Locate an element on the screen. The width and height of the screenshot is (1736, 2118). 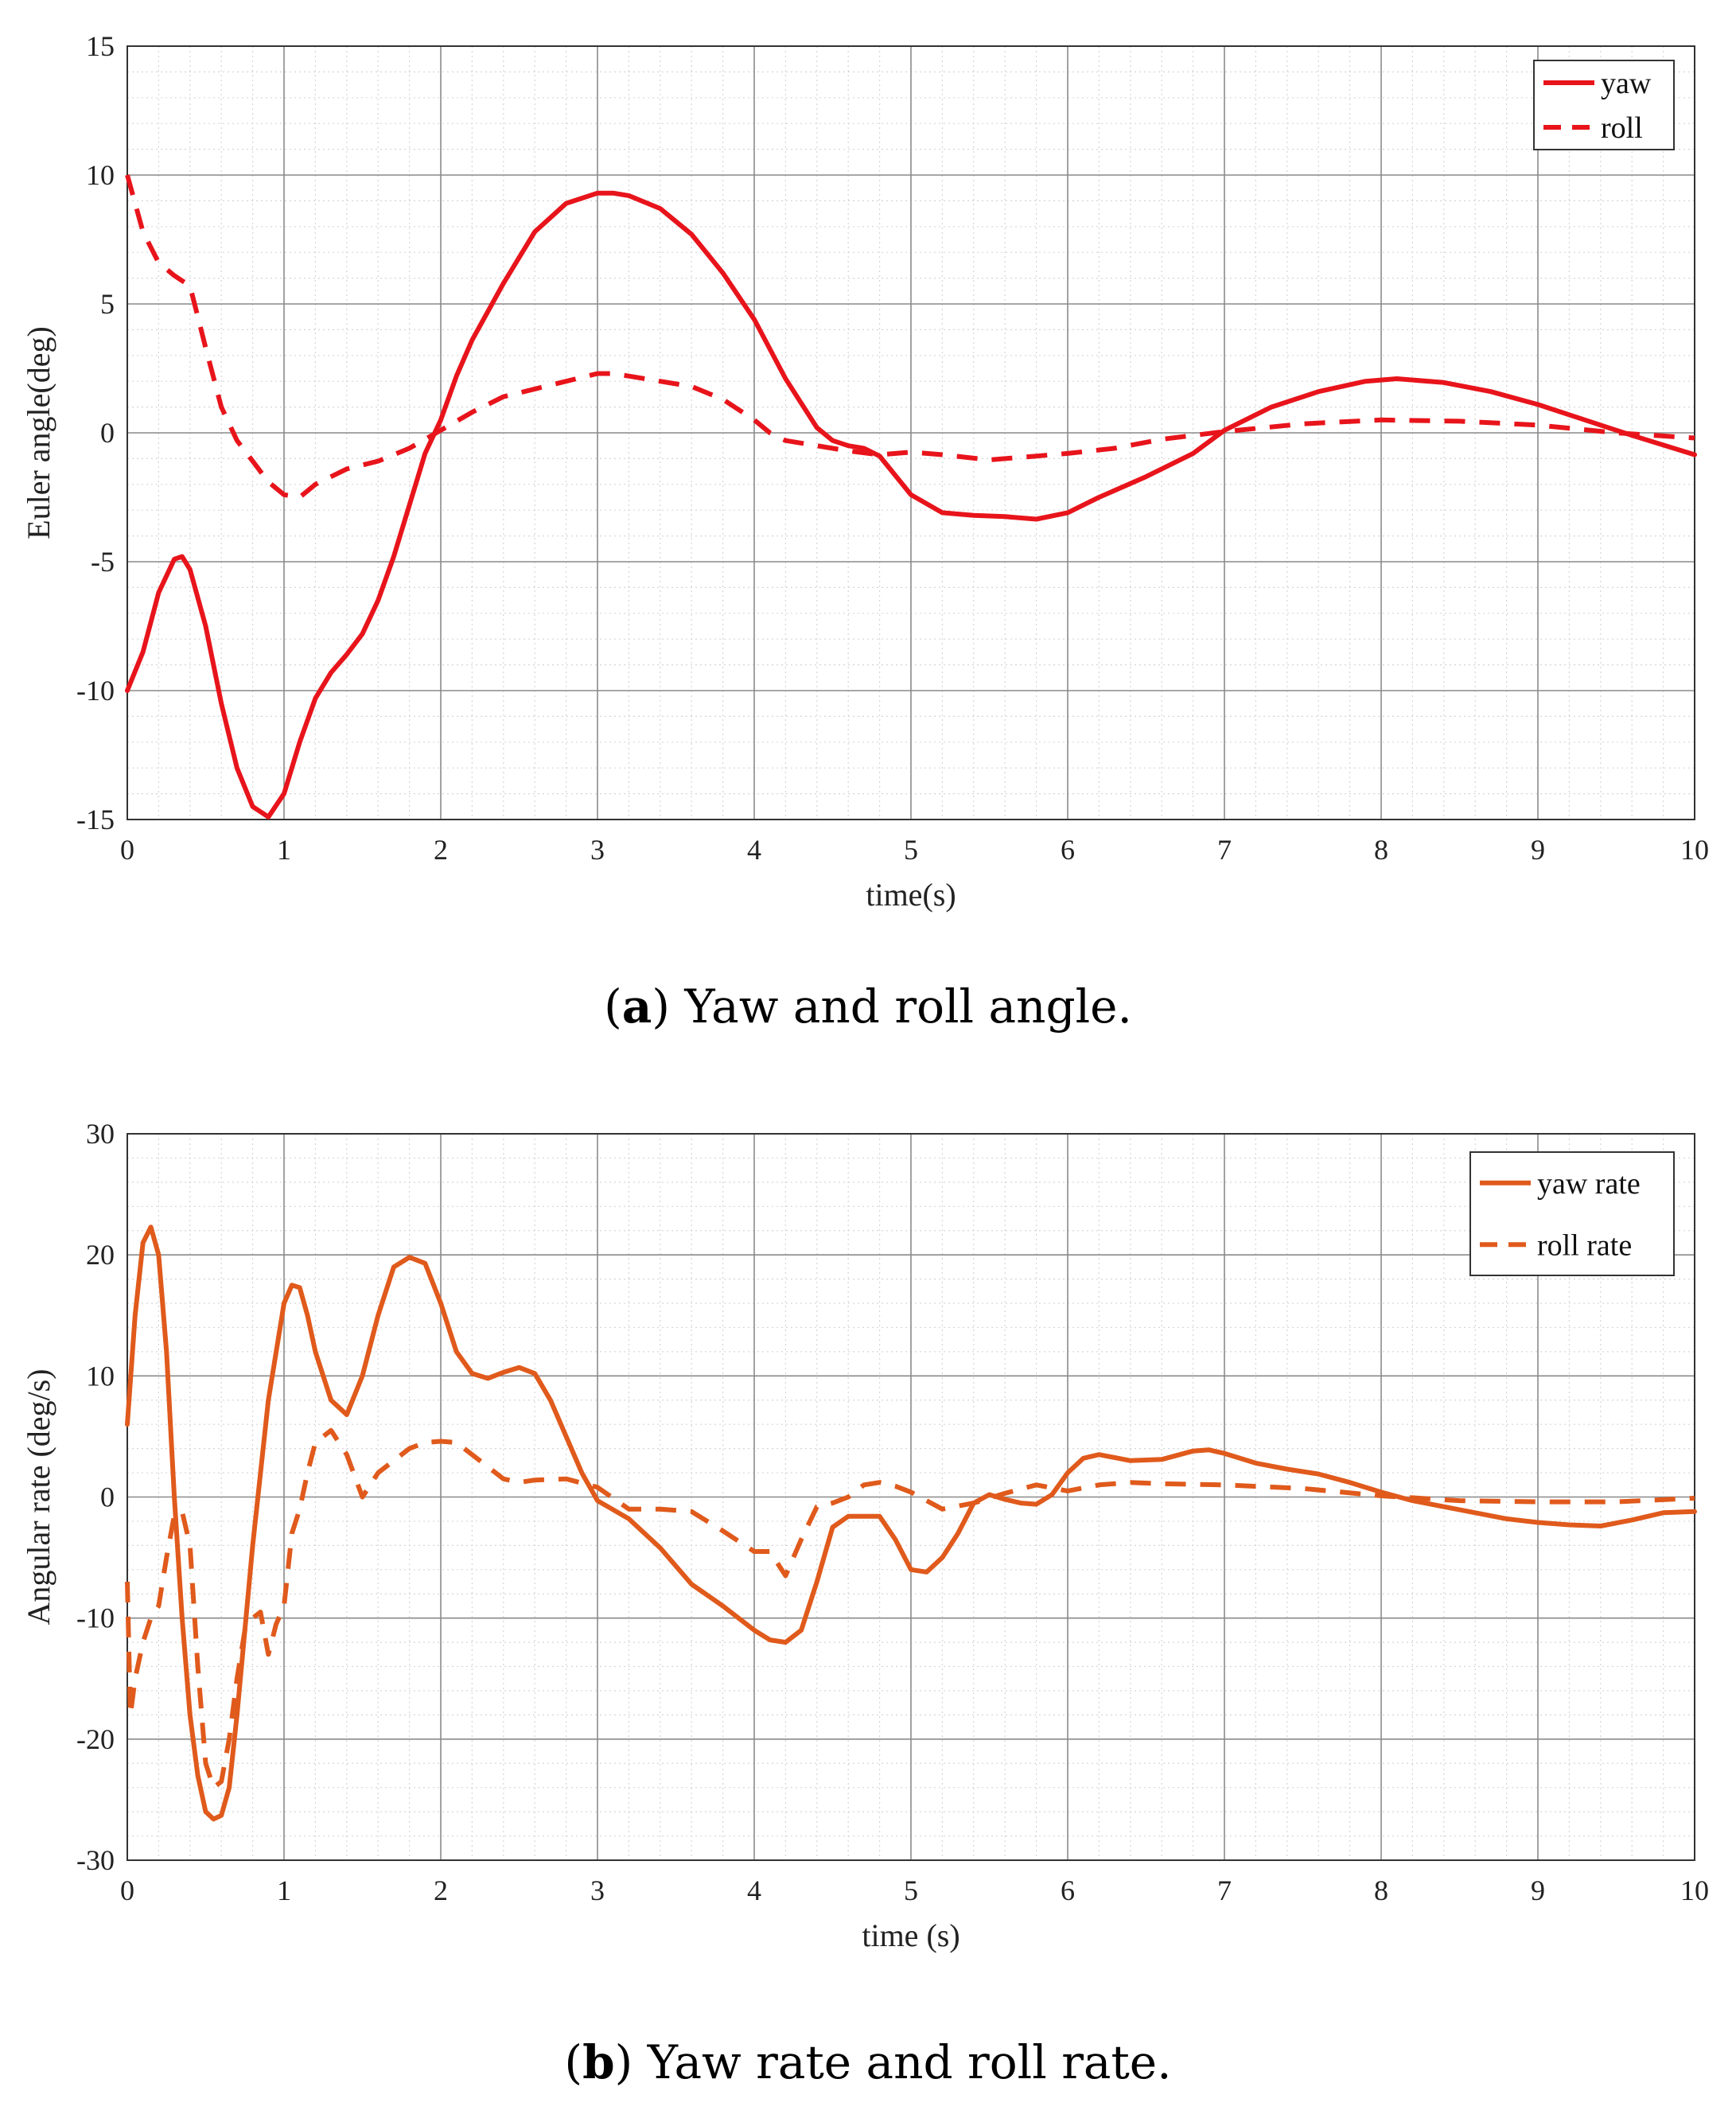
series-line-roll is located at coordinates (910, 337).